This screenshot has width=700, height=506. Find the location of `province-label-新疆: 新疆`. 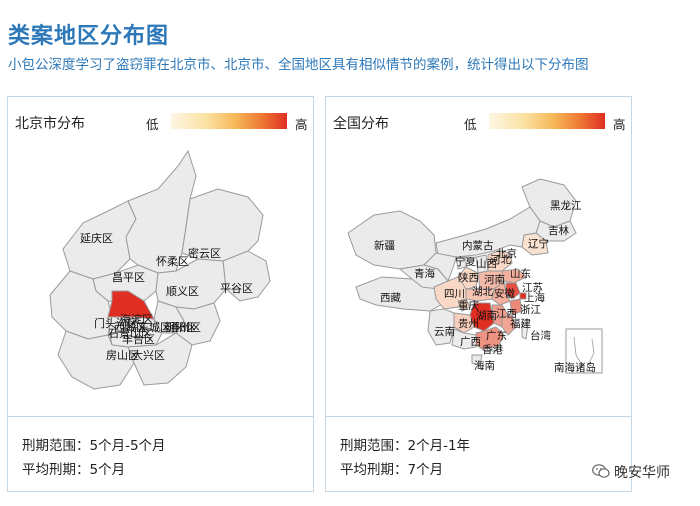

province-label-新疆: 新疆 is located at coordinates (384, 245).